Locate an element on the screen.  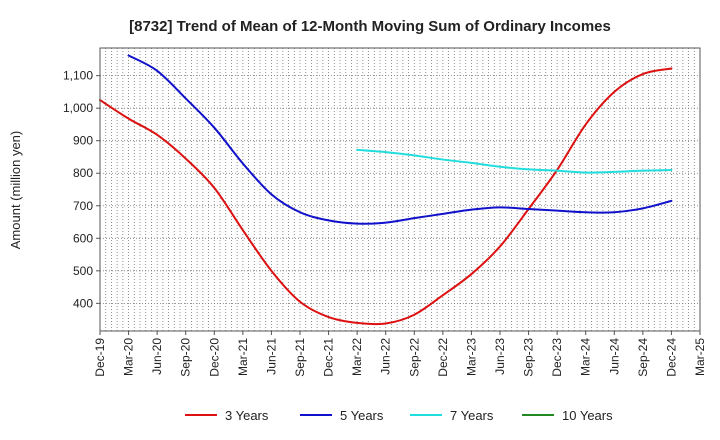
legend-item-7-years: 7 Years is located at coordinates (452, 415).